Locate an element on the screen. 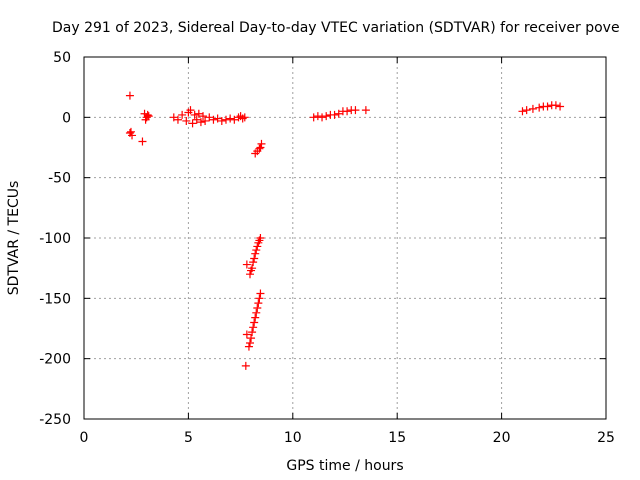 The image size is (640, 480). x-tick-label: 5 is located at coordinates (188, 438).